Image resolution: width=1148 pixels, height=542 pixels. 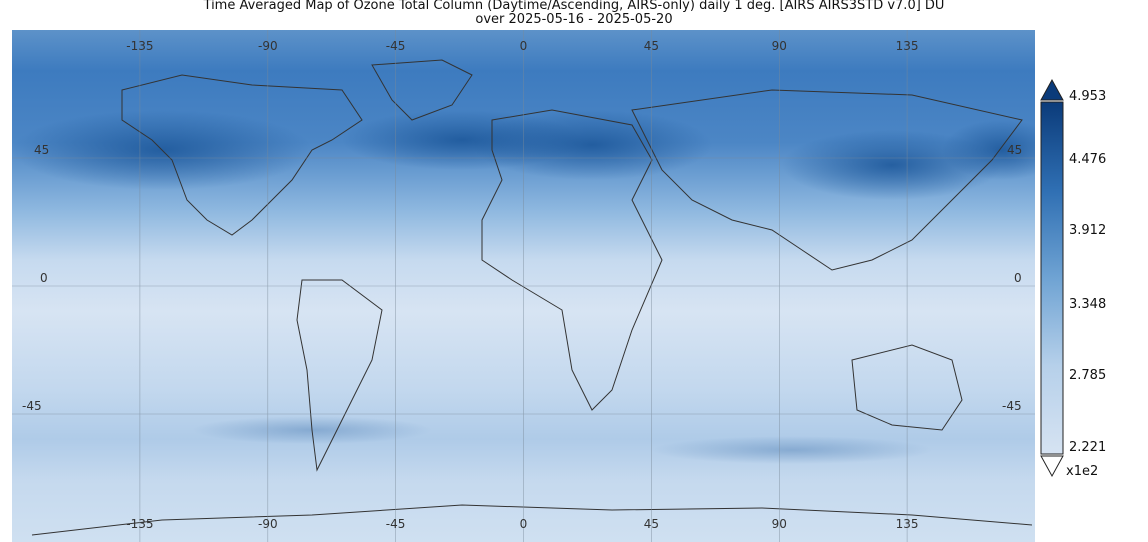 What do you see at coordinates (268, 46) in the screenshot?
I see `lon-label-top: -90` at bounding box center [268, 46].